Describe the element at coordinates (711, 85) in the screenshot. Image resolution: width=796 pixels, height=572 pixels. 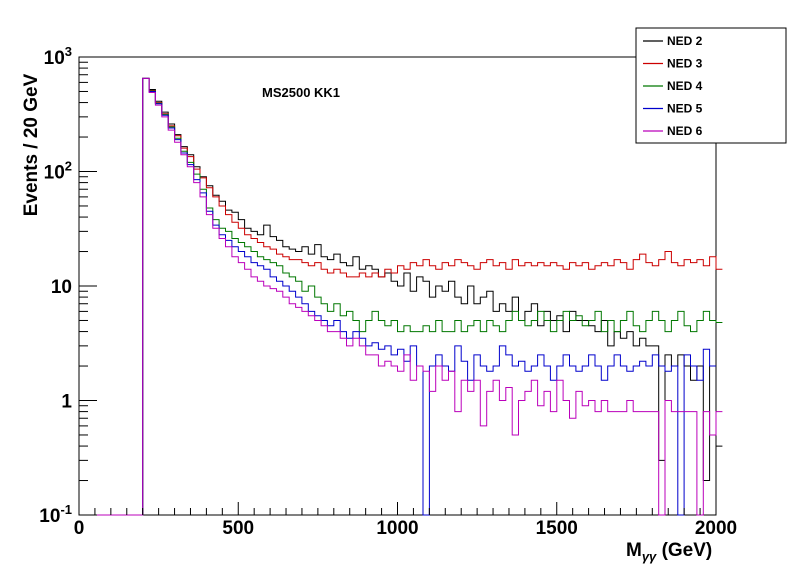
I see `legend: NED 2 NED 3 NED 4 NED 5 NED 6` at that location.